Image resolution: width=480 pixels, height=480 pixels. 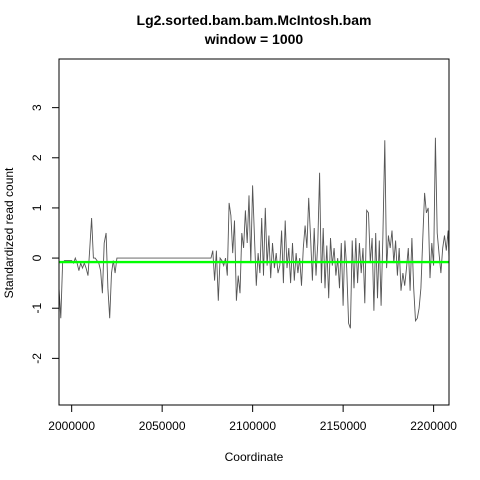 What do you see at coordinates (37, 308) in the screenshot?
I see `y-tick-label: -1` at bounding box center [37, 308].